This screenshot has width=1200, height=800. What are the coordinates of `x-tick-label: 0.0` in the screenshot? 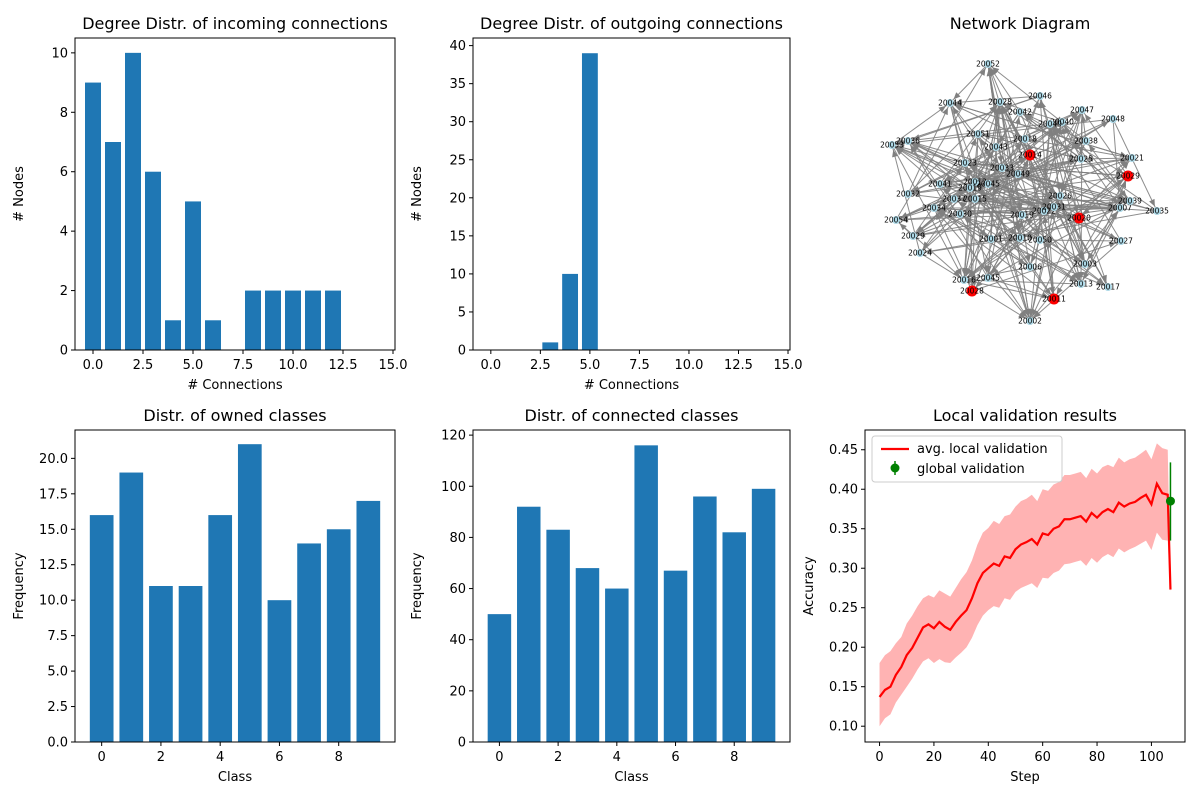 It's located at (490, 365).